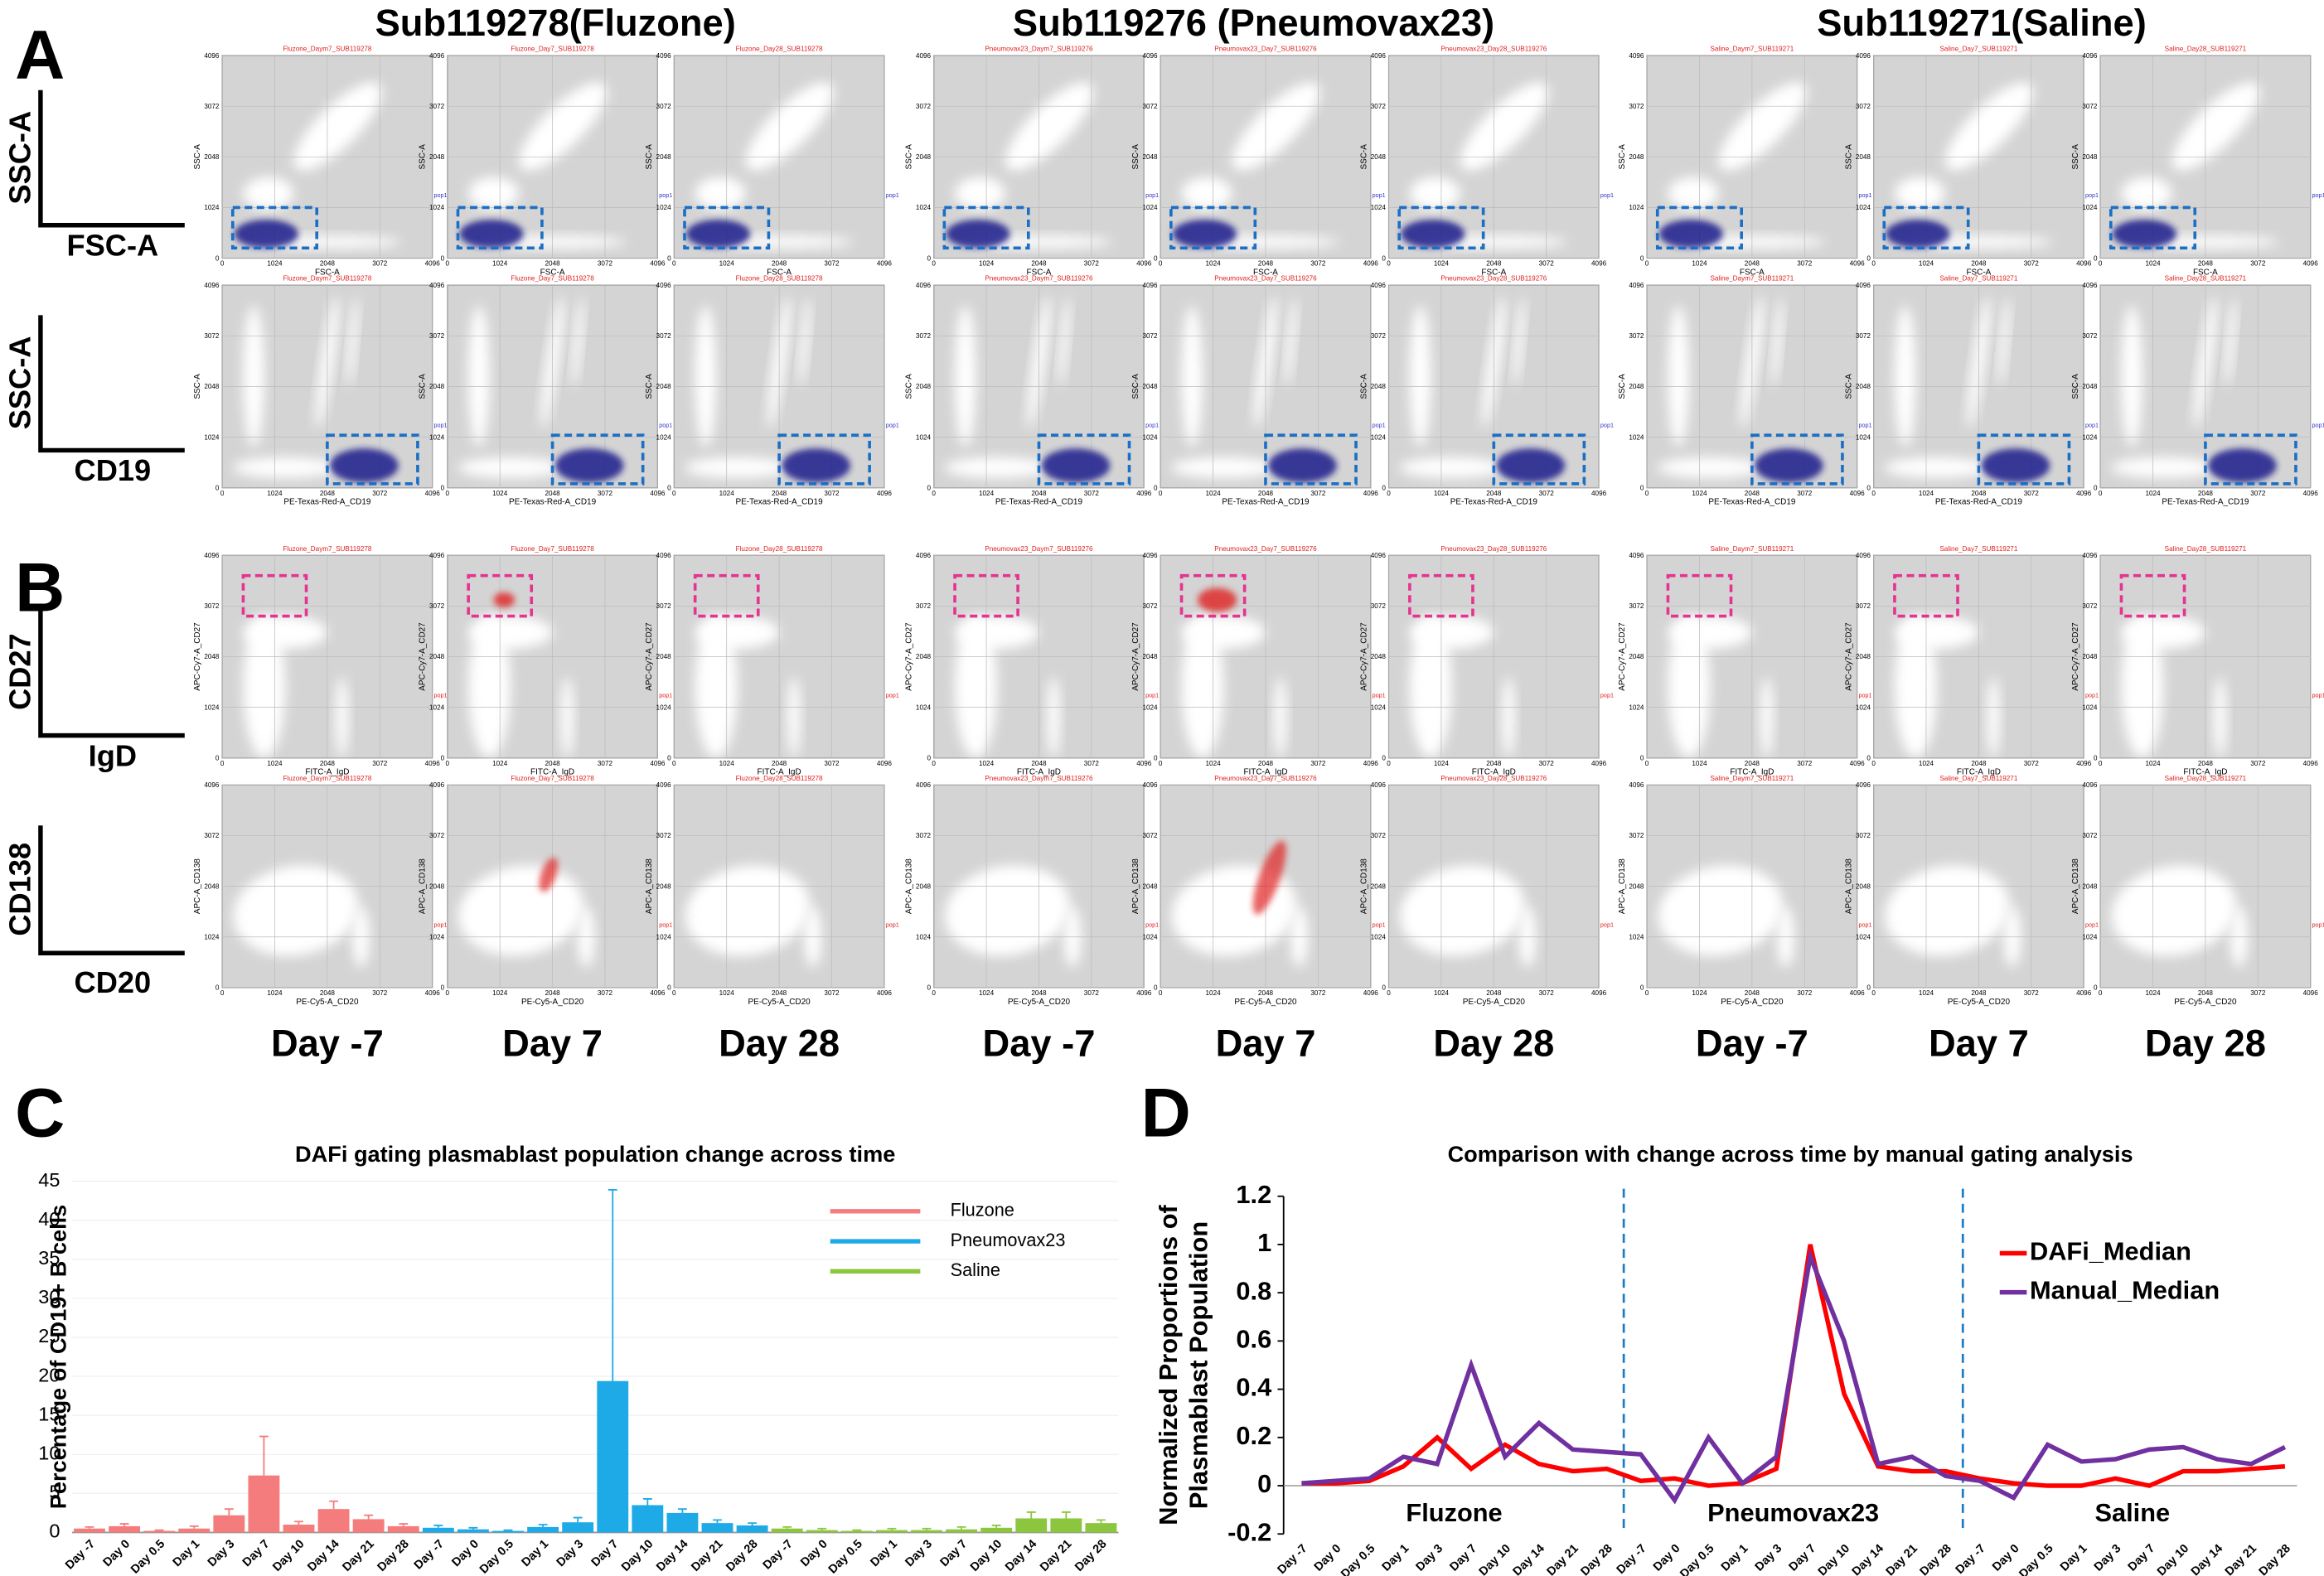 The height and width of the screenshot is (1576, 2324). I want to click on gated-events, so click(504, 600).